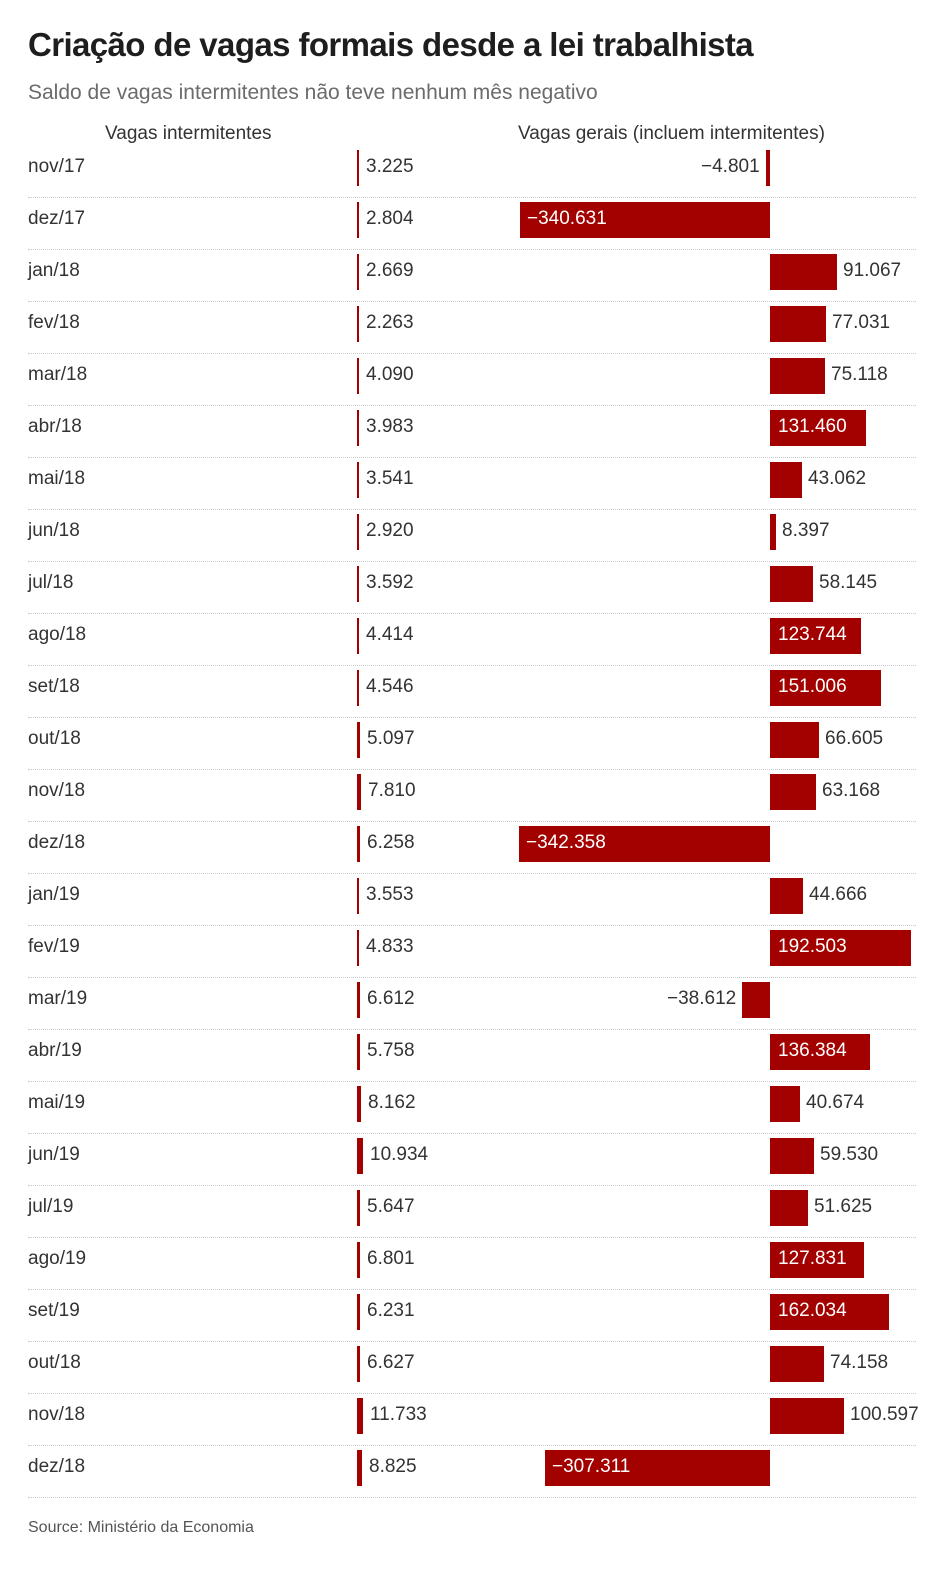  Describe the element at coordinates (393, 1466) in the screenshot. I see `intermitentes-value-label: 8.825` at that location.